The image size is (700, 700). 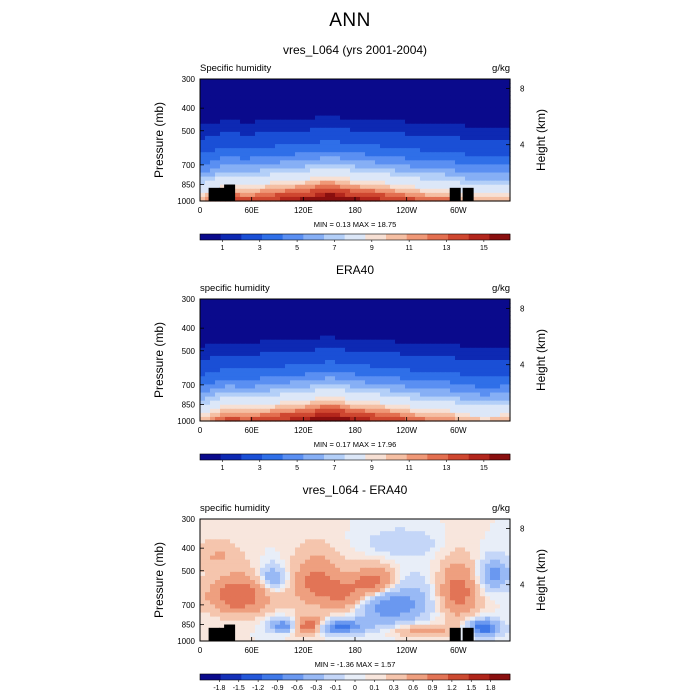 What do you see at coordinates (417, 237) in the screenshot?
I see `colorbar-swatch` at bounding box center [417, 237].